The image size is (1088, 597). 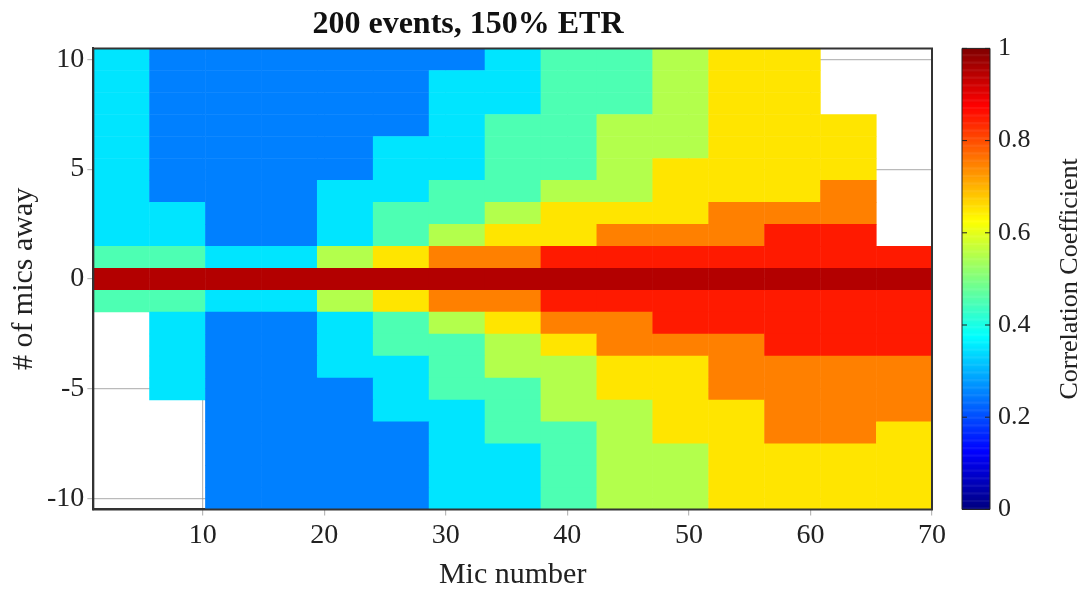 I want to click on color-bar-label: 0.2, so click(x=1014, y=416).